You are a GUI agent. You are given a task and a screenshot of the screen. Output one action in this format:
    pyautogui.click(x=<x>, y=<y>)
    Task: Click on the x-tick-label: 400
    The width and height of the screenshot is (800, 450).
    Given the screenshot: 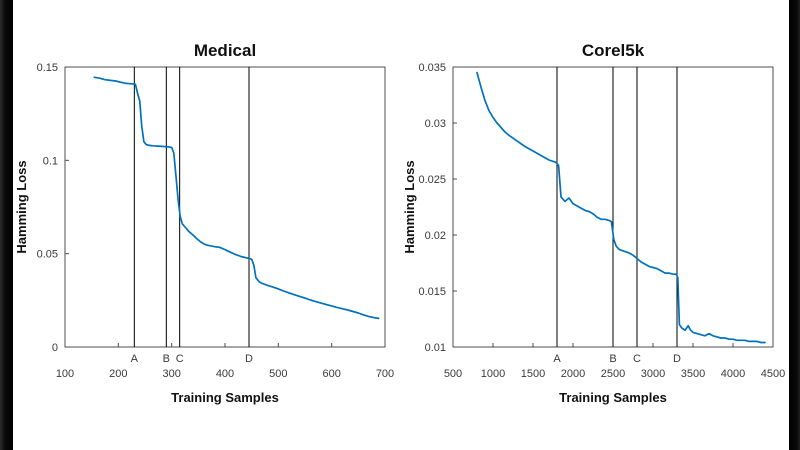 What is the action you would take?
    pyautogui.click(x=225, y=374)
    